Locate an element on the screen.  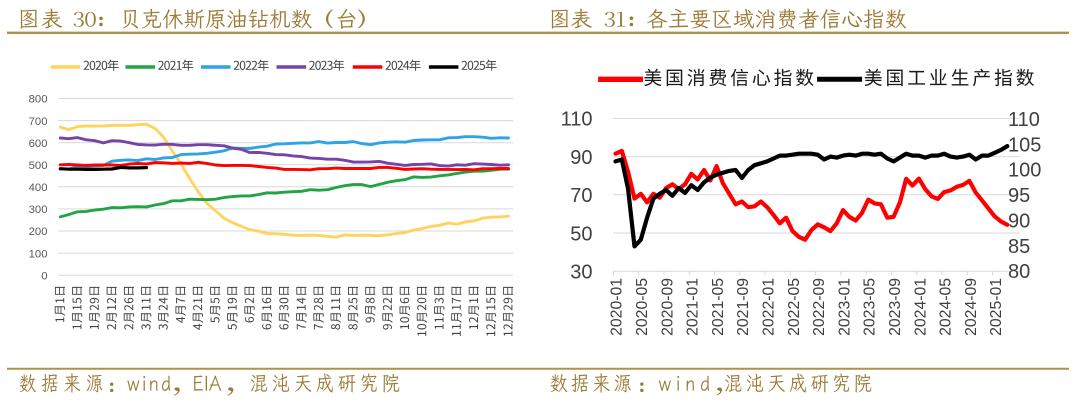
svg-text: 2023-01 is located at coordinates (844, 307).